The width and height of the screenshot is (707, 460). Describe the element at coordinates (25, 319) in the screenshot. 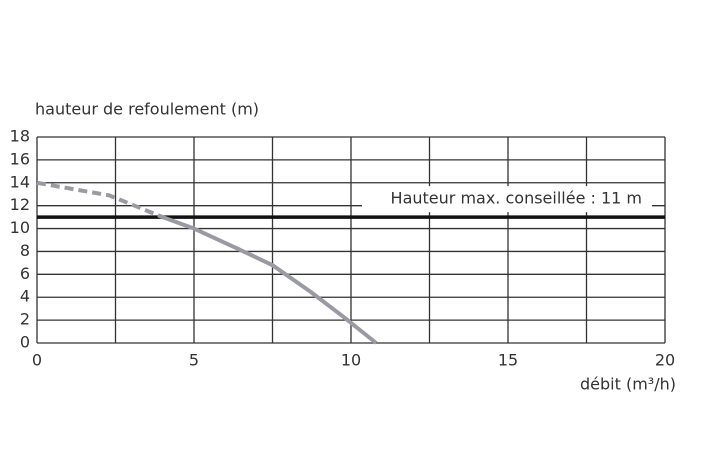

I see `y-tick-label: 2` at that location.